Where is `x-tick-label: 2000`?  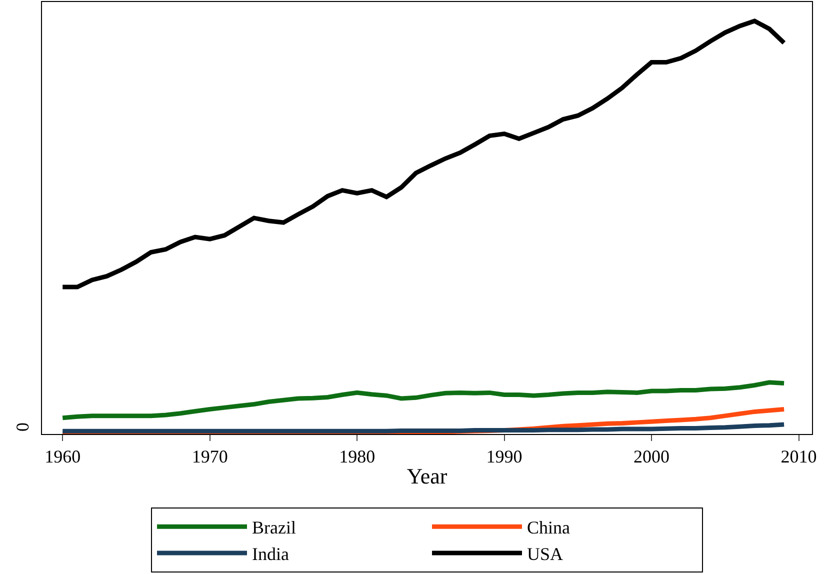 x-tick-label: 2000 is located at coordinates (652, 456).